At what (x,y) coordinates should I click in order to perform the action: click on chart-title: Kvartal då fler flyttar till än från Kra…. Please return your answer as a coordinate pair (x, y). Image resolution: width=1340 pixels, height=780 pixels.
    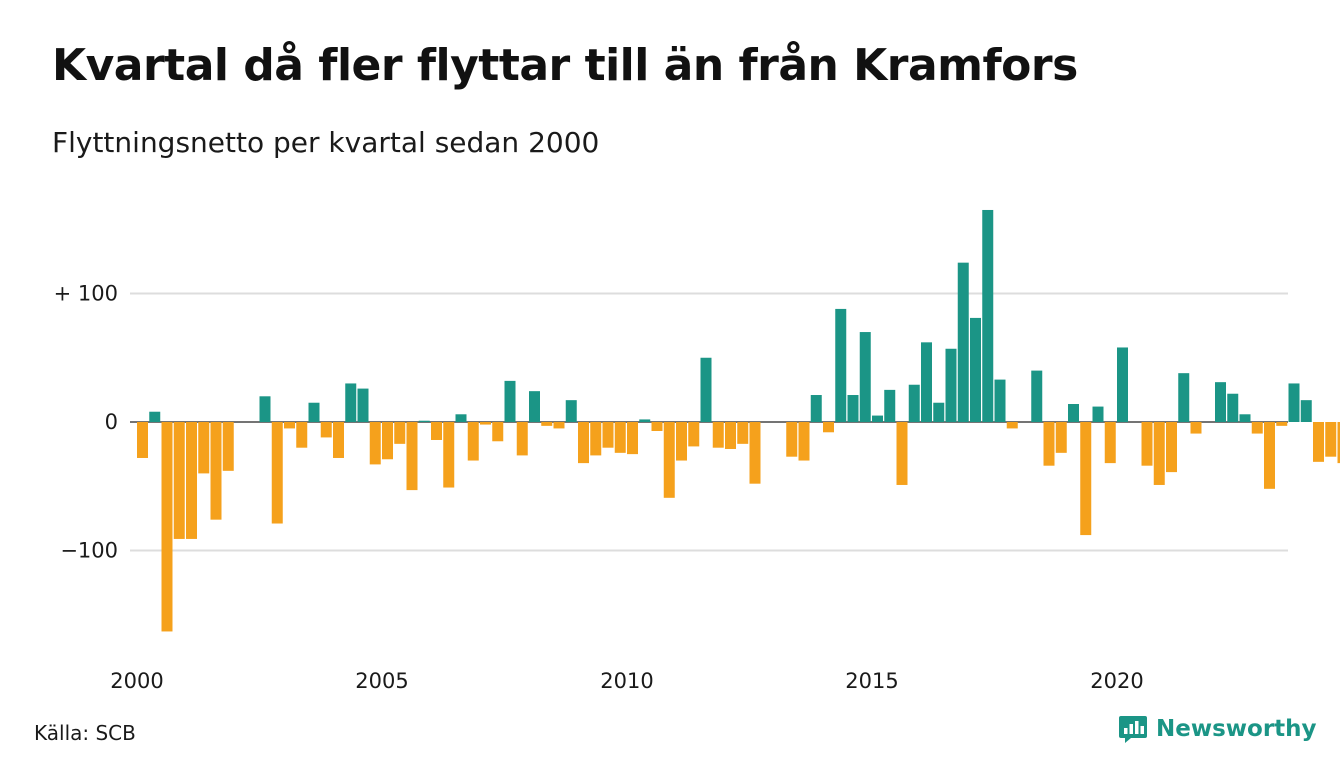
    Looking at the image, I should click on (565, 65).